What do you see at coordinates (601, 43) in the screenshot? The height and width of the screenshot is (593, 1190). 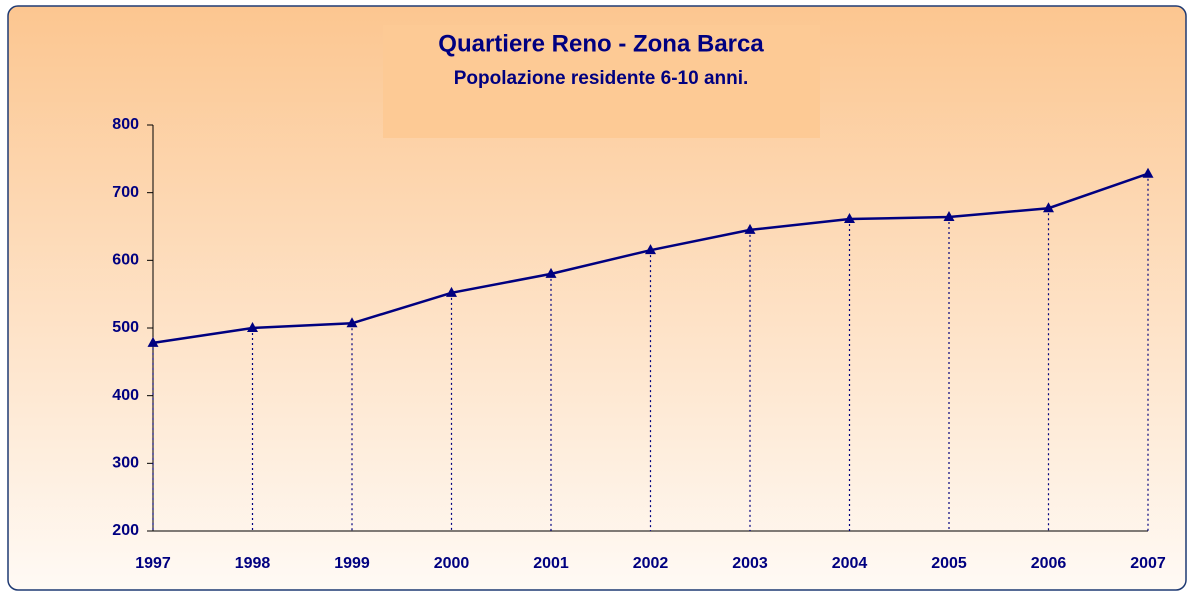 I see `chart-title: Quartiere Reno - Zona Barca` at bounding box center [601, 43].